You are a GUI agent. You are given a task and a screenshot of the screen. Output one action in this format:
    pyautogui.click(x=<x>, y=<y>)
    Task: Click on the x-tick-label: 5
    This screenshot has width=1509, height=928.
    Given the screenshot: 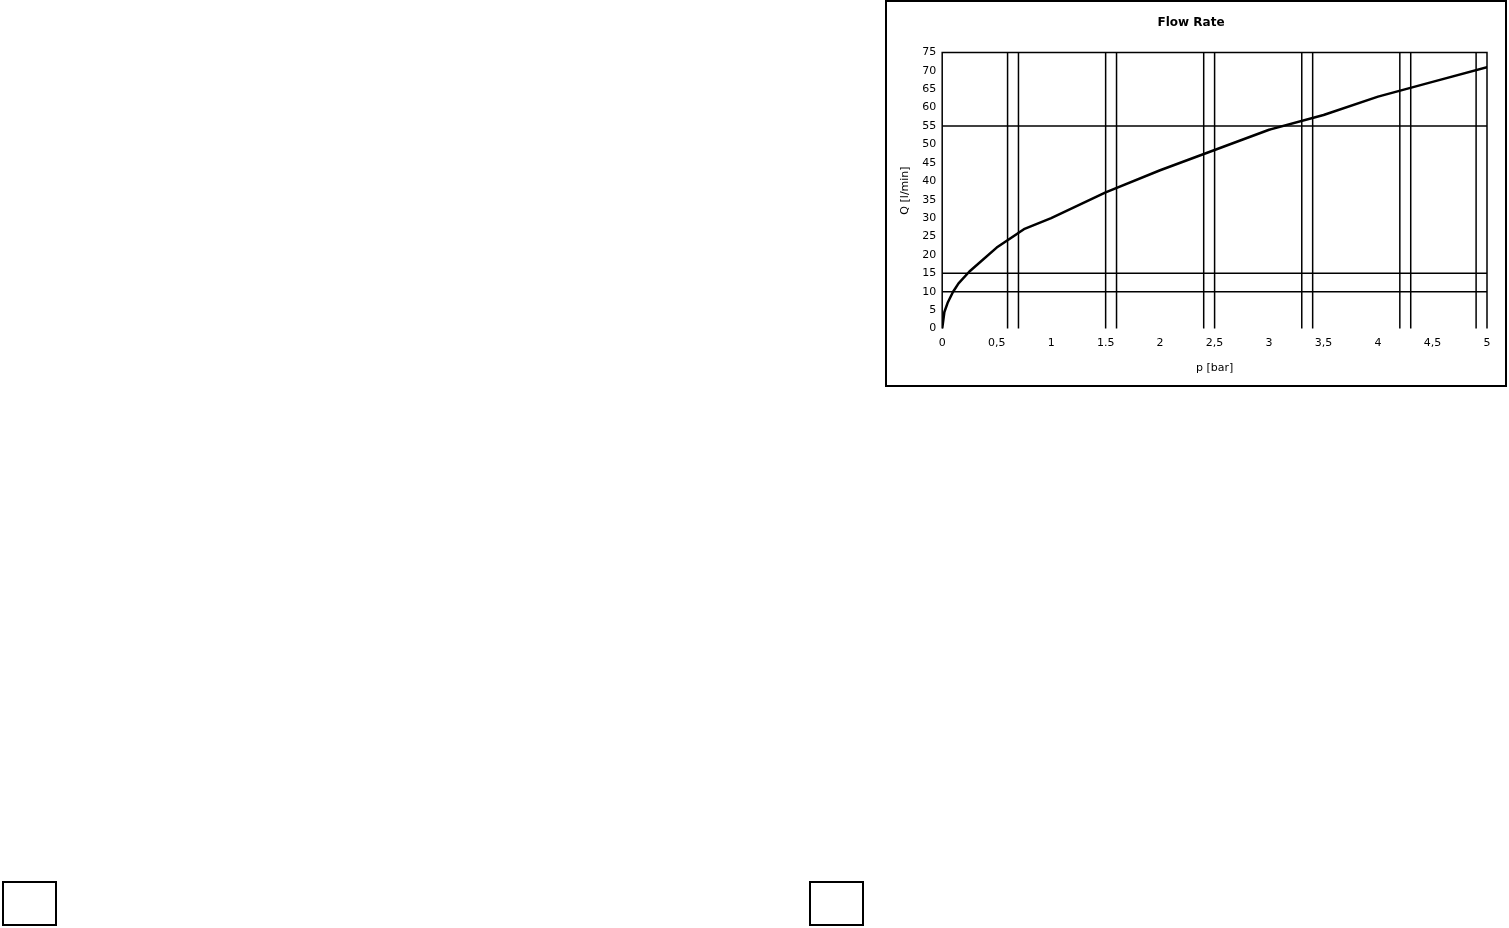 What is the action you would take?
    pyautogui.click(x=1487, y=343)
    